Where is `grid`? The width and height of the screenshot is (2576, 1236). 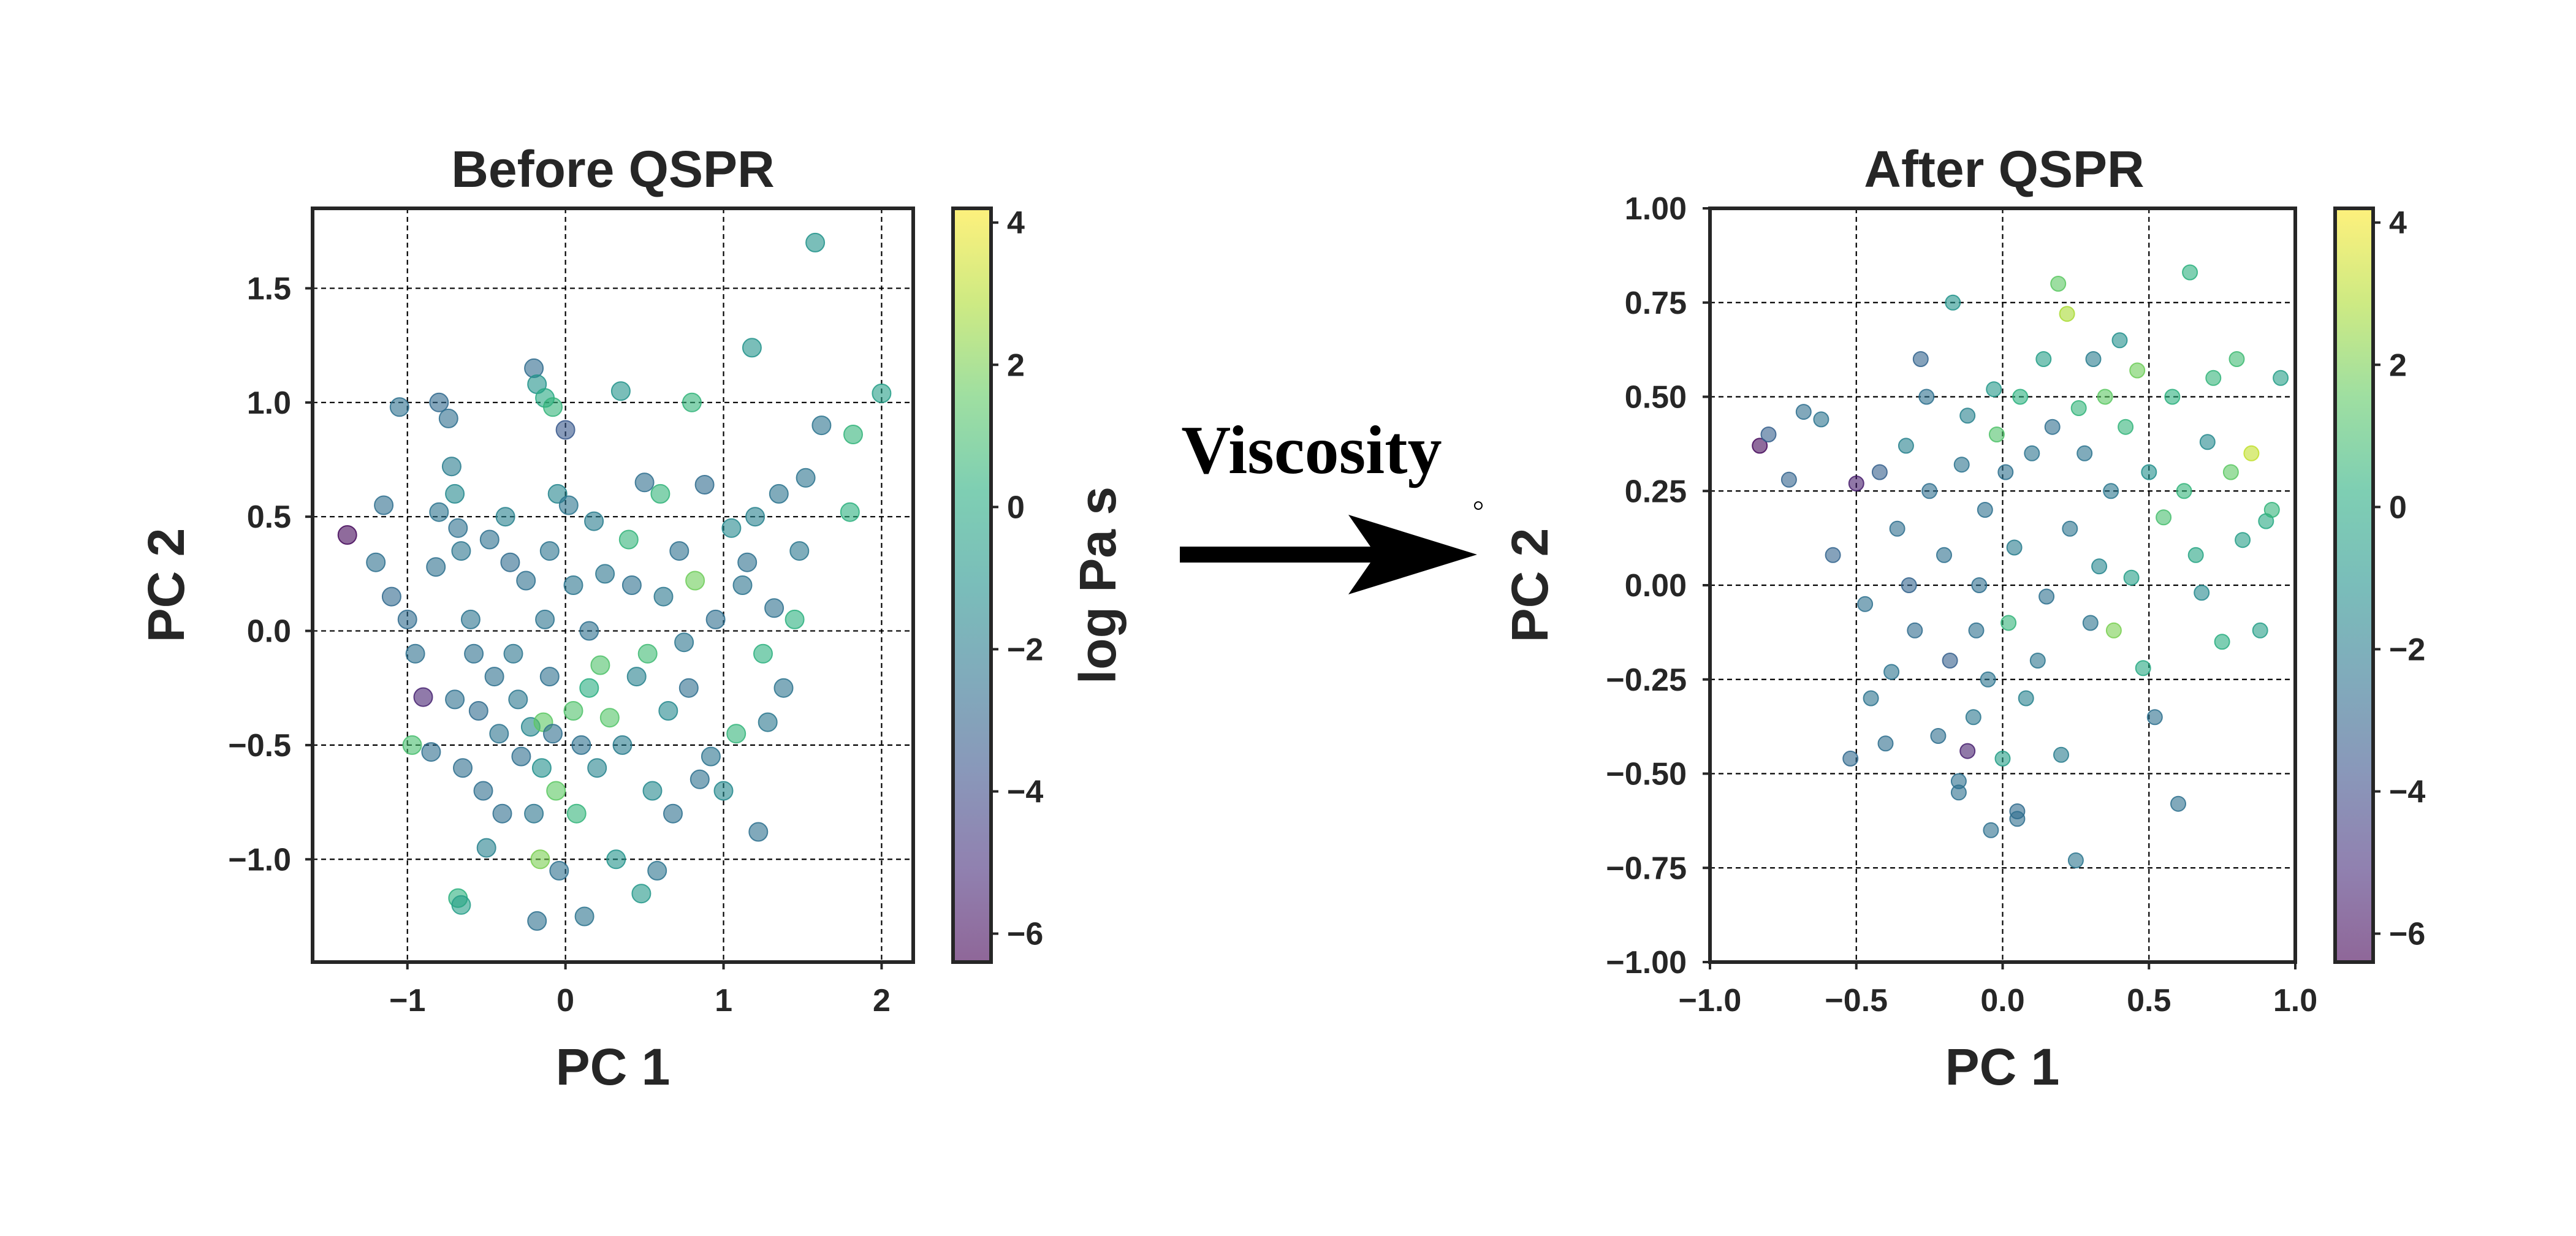 grid is located at coordinates (2002, 585).